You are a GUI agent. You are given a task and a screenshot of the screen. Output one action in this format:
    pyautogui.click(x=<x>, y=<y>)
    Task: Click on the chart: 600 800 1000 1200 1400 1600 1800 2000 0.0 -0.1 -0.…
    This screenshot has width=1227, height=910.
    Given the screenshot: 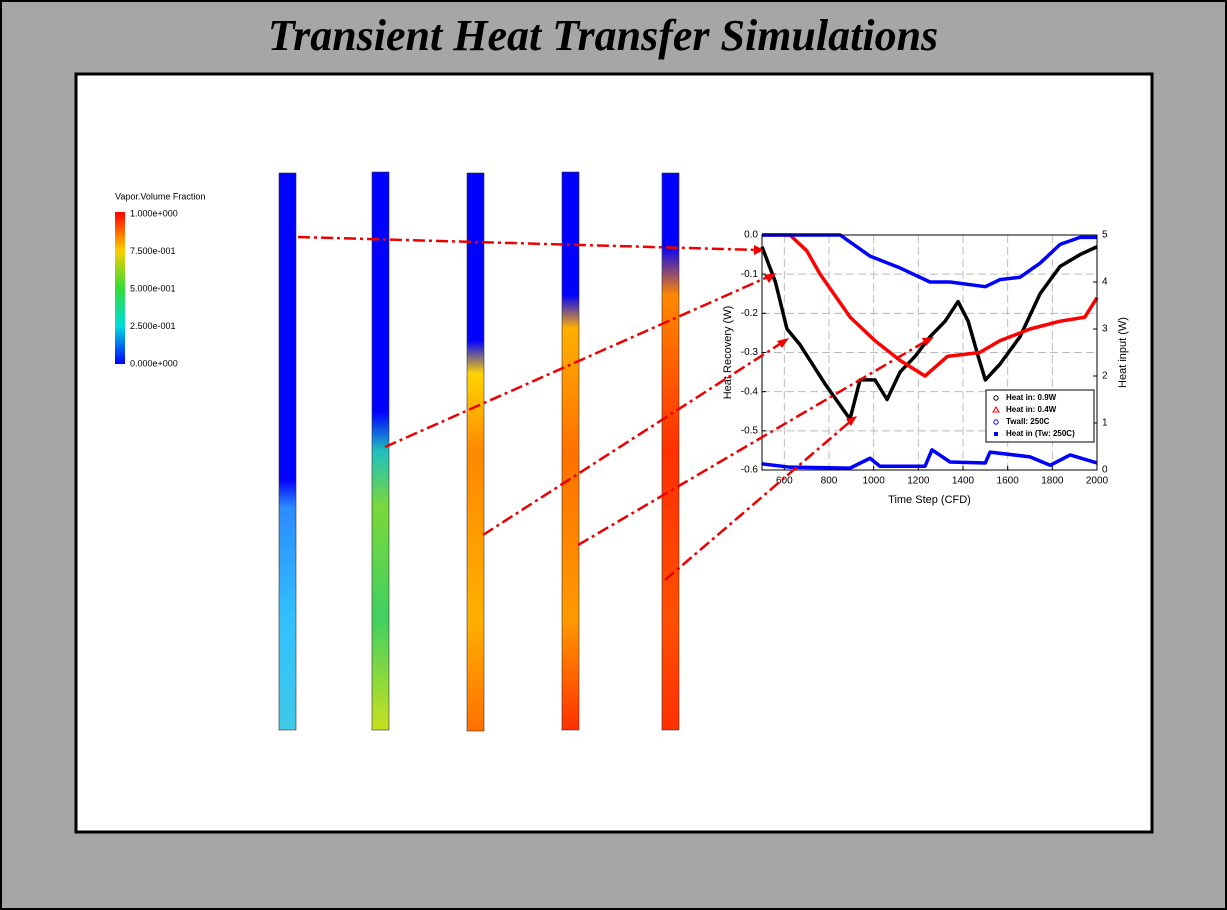 What is the action you would take?
    pyautogui.click(x=925, y=368)
    